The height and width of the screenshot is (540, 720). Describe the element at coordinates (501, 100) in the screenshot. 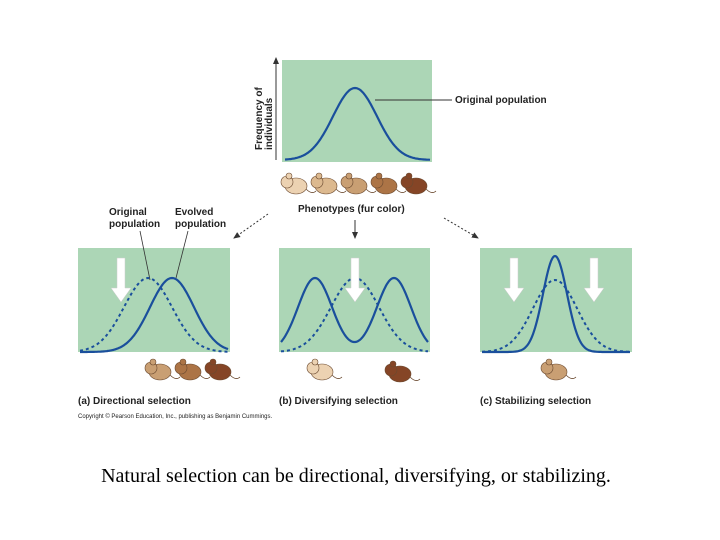

I see `curve-label: Original population` at that location.